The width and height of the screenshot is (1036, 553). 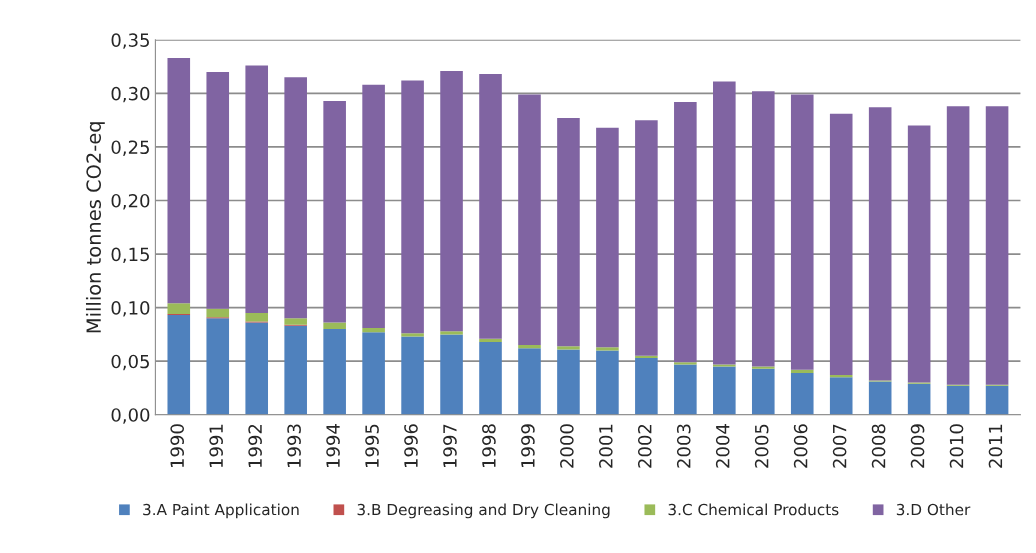 What do you see at coordinates (294, 446) in the screenshot?
I see `x-tick-label: 1993` at bounding box center [294, 446].